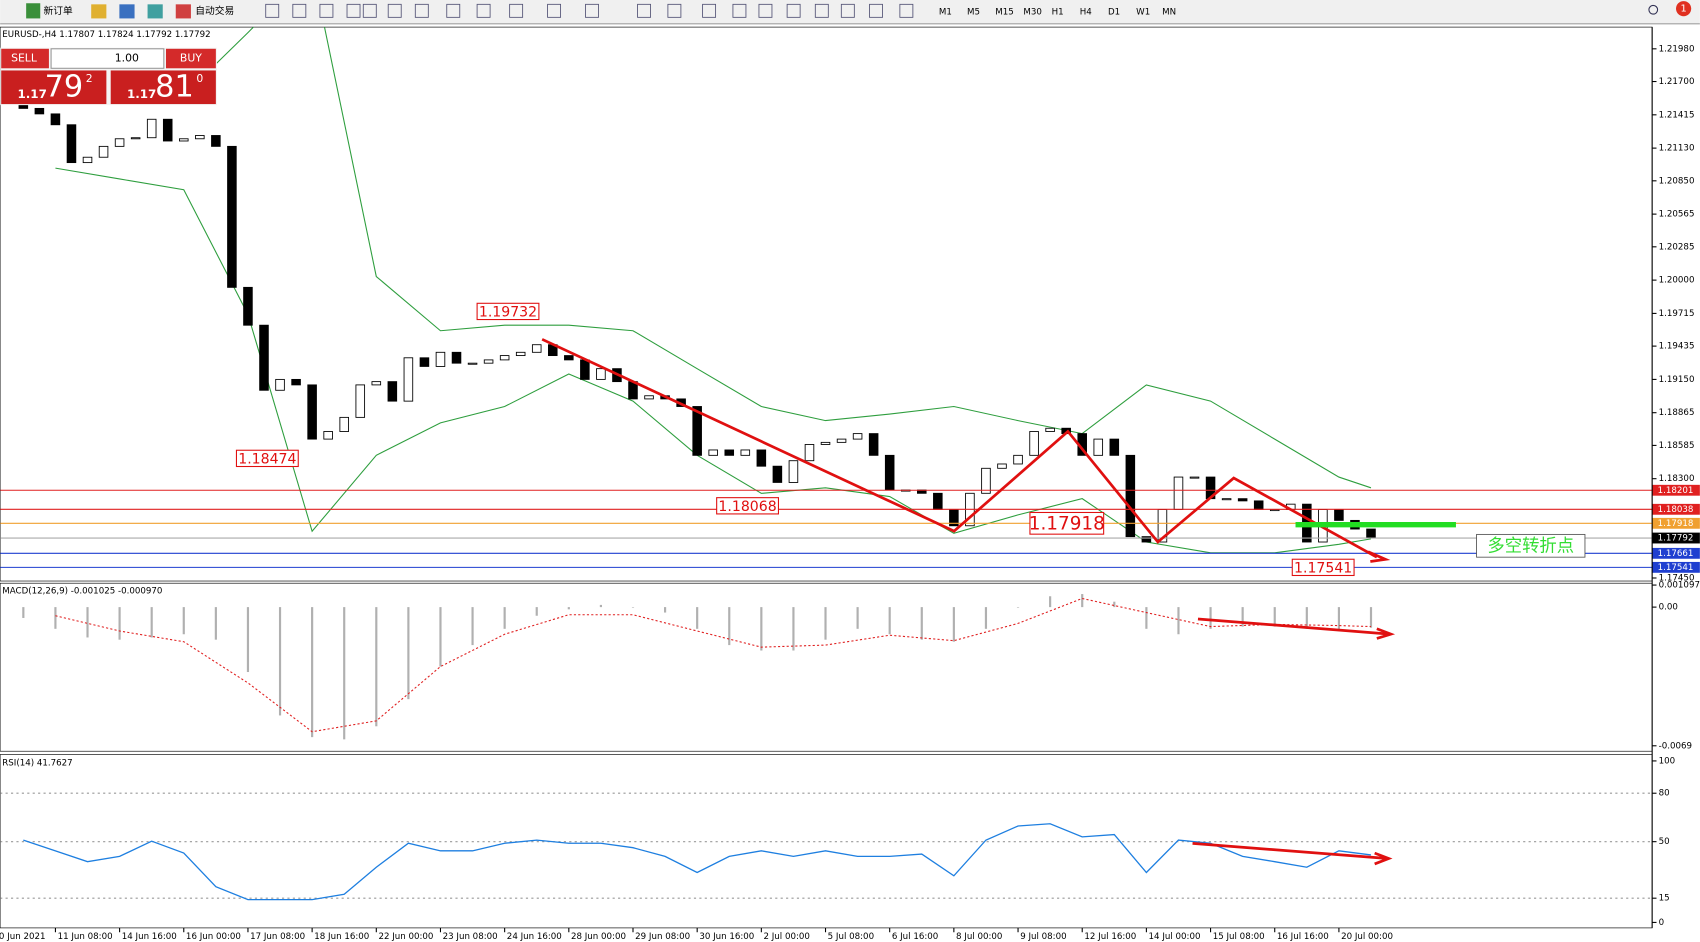 The width and height of the screenshot is (1700, 942). What do you see at coordinates (214, 10) in the screenshot?
I see `auto-trade-button: 自动交易` at bounding box center [214, 10].